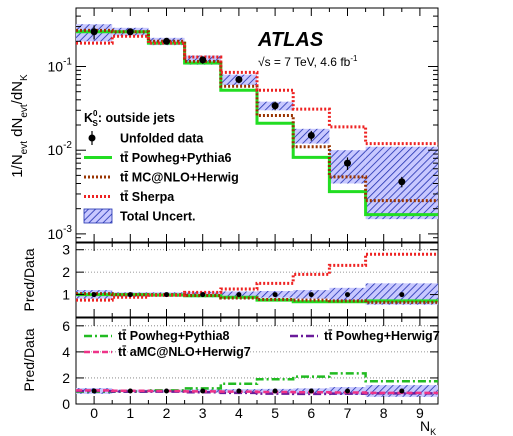 The image size is (513, 436). Describe the element at coordinates (66, 352) in the screenshot. I see `y-tick-label: 4` at that location.